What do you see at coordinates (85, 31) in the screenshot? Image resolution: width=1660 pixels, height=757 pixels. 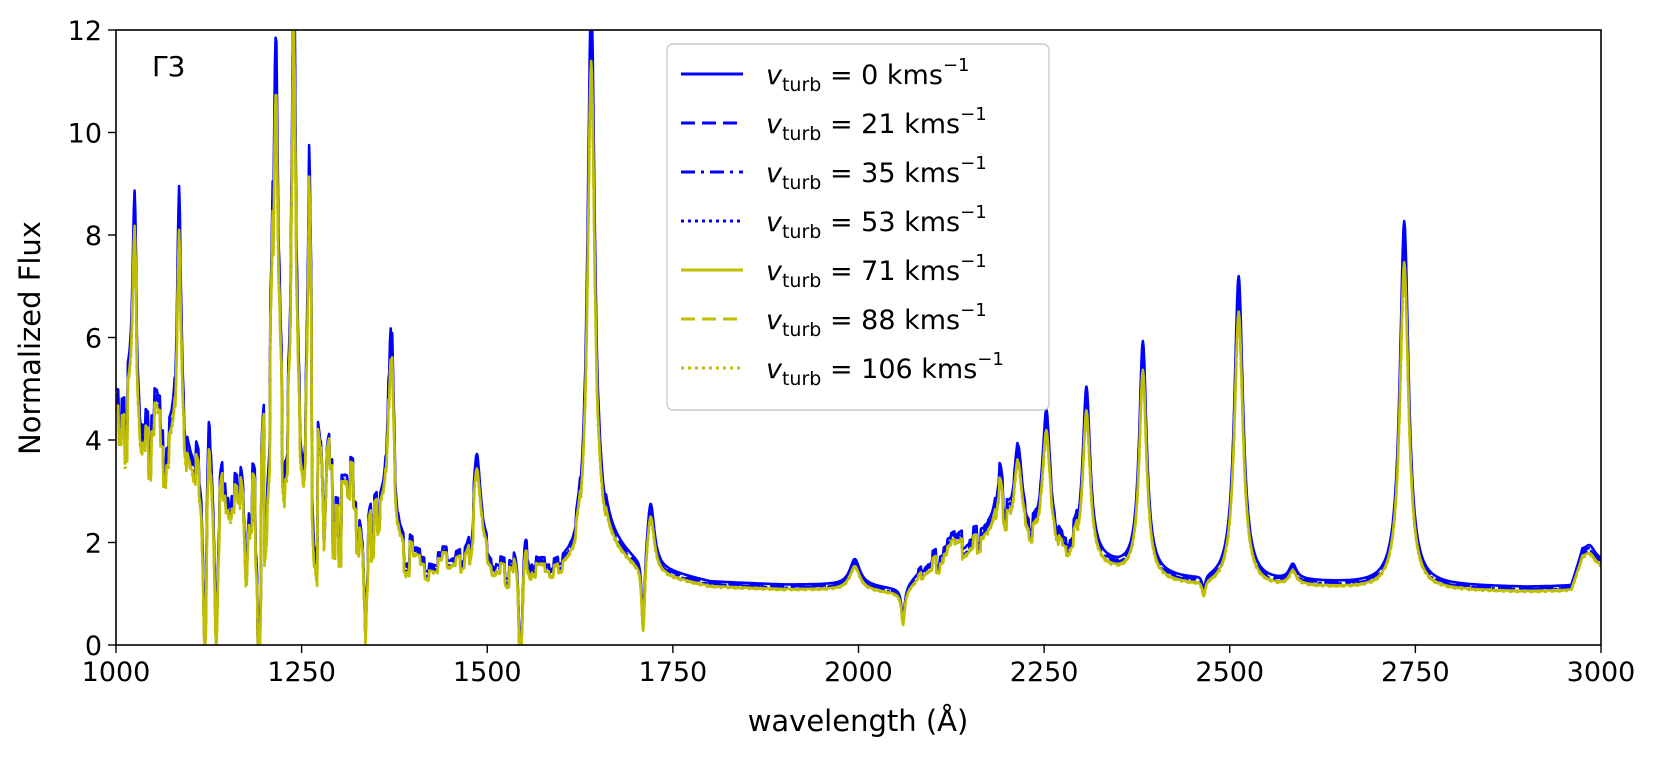 I see `y-tick-label: 12` at bounding box center [85, 31].